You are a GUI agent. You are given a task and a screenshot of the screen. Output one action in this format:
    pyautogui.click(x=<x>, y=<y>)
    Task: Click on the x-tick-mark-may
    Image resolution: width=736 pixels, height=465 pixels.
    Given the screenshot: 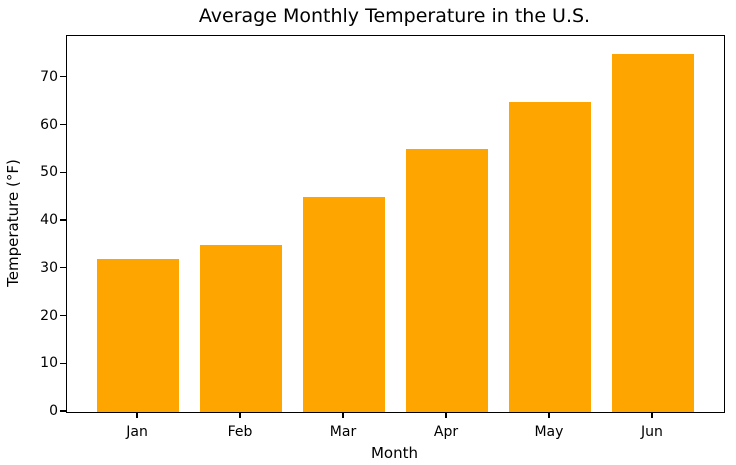 What is the action you would take?
    pyautogui.click(x=549, y=415)
    